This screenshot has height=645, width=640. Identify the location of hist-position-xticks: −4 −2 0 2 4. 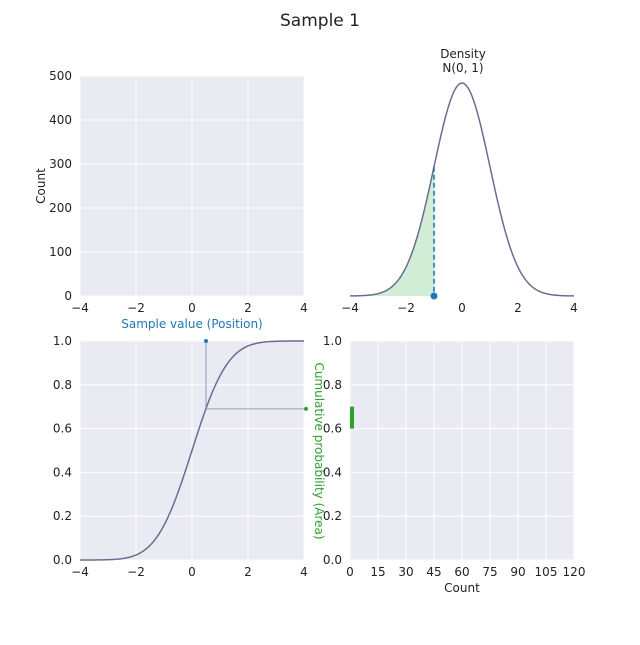
(189, 308).